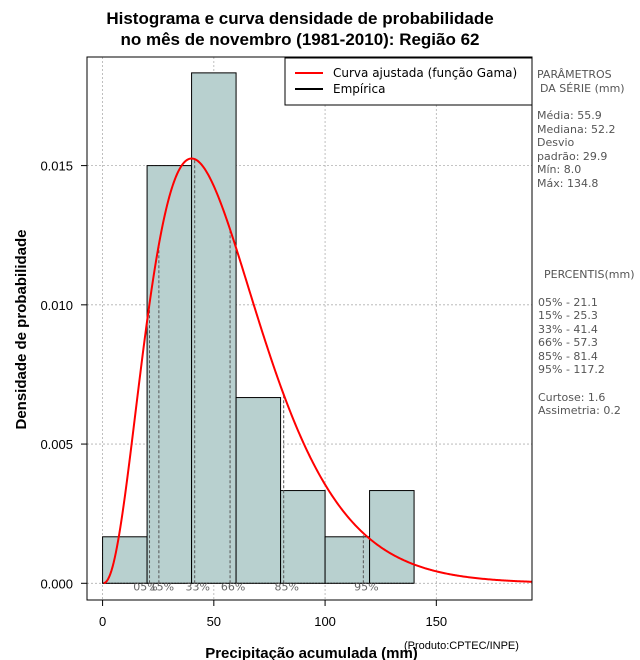 Image resolution: width=640 pixels, height=660 pixels. What do you see at coordinates (579, 410) in the screenshot?
I see `stat-assimetria: Assimetria: 0.2` at bounding box center [579, 410].